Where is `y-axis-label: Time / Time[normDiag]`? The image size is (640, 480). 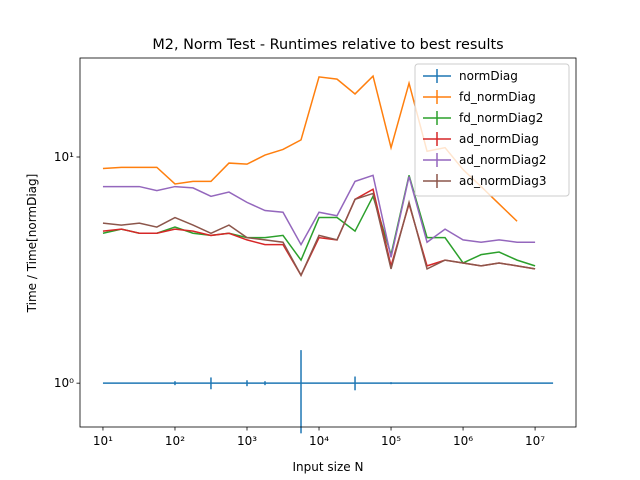
y-axis-label: Time / Time[normDiag] is located at coordinates (32, 244).